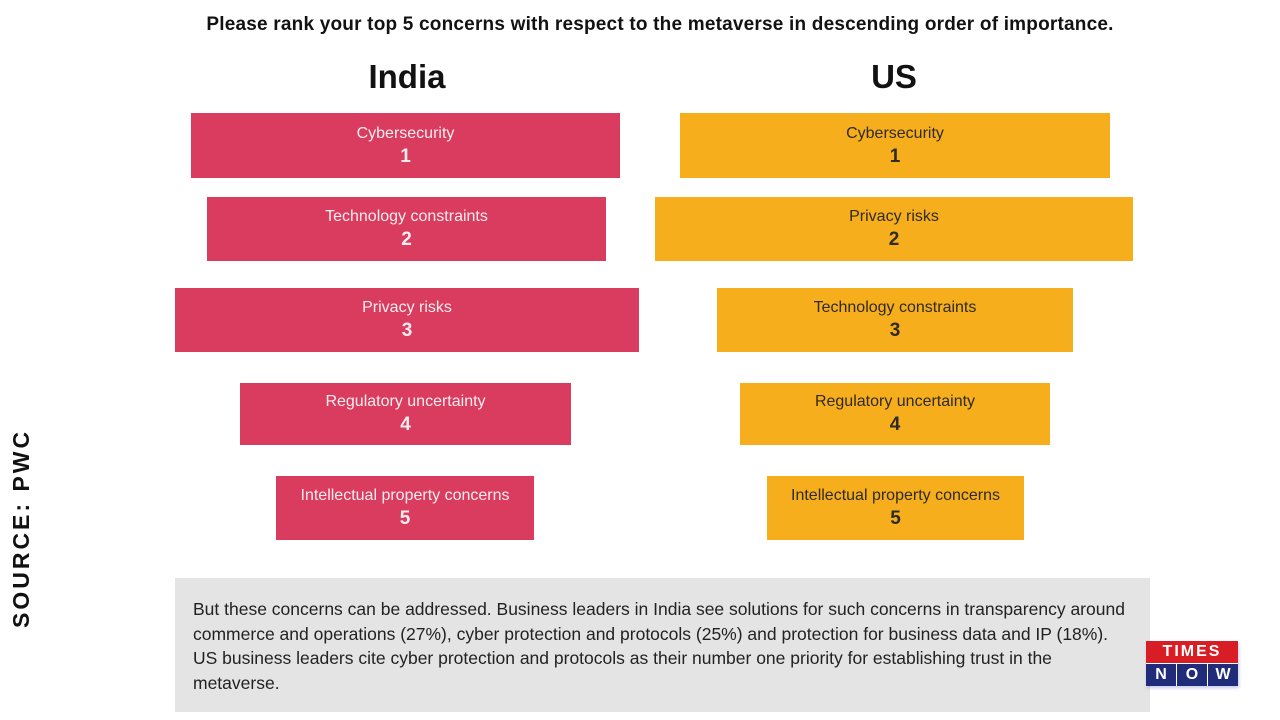  What do you see at coordinates (407, 76) in the screenshot?
I see `column-header-india: India` at bounding box center [407, 76].